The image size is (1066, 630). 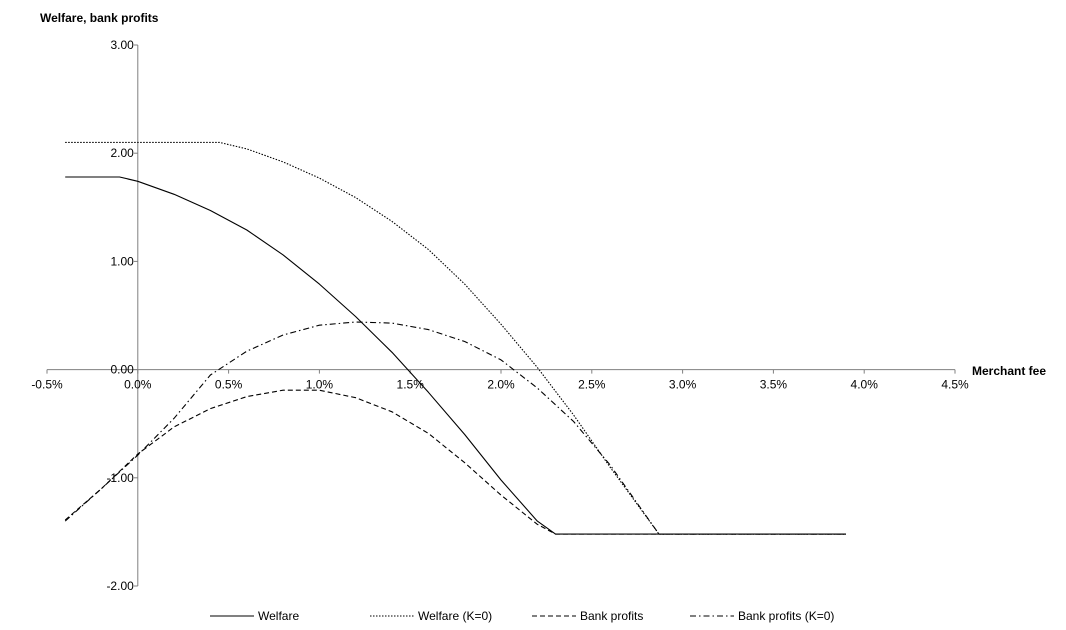 I want to click on legend-label: Bank profits, so click(x=612, y=616).